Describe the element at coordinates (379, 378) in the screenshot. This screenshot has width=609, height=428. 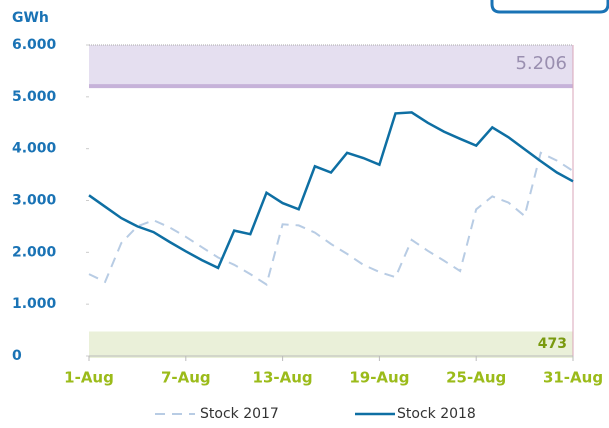
I see `x-tick-label: 19-Aug` at that location.